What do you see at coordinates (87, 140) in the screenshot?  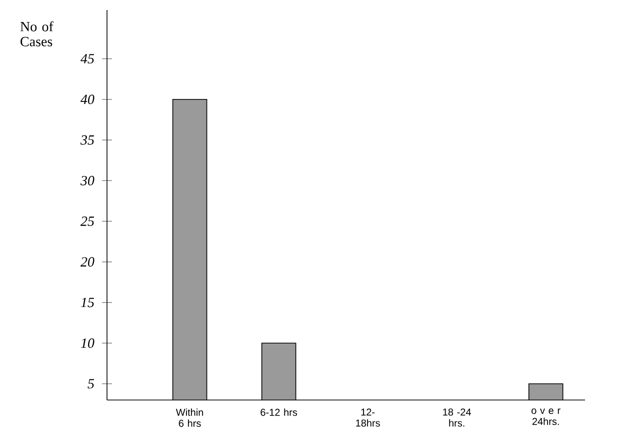 I see `y-tick-label: 35` at bounding box center [87, 140].